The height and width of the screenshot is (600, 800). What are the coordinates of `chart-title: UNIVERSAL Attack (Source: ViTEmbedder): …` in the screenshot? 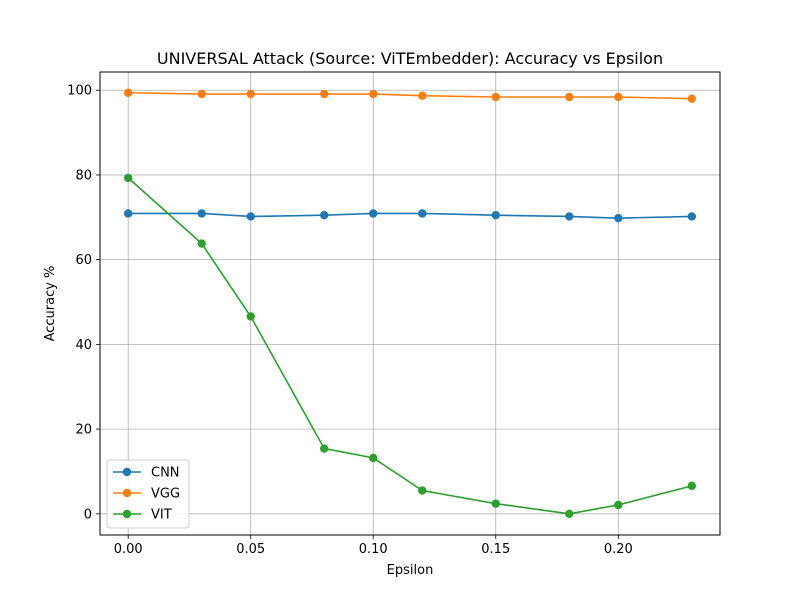 It's located at (410, 58).